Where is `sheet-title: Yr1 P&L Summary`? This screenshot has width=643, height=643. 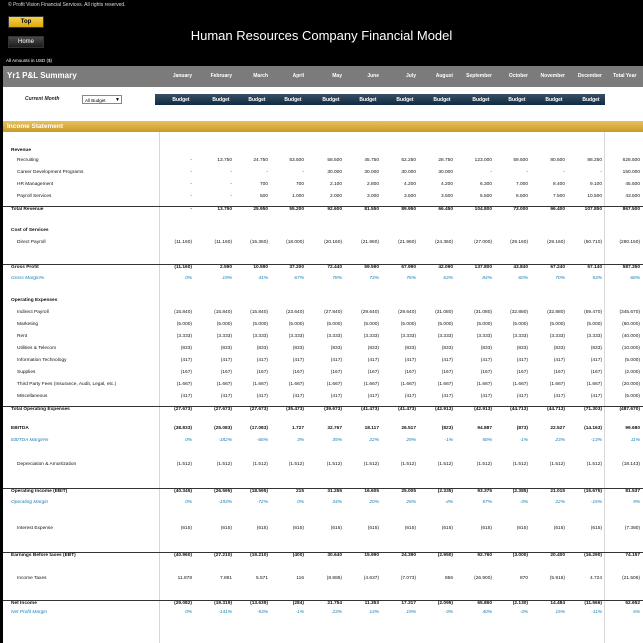
sheet-title: Yr1 P&L Summary is located at coordinates (42, 75).